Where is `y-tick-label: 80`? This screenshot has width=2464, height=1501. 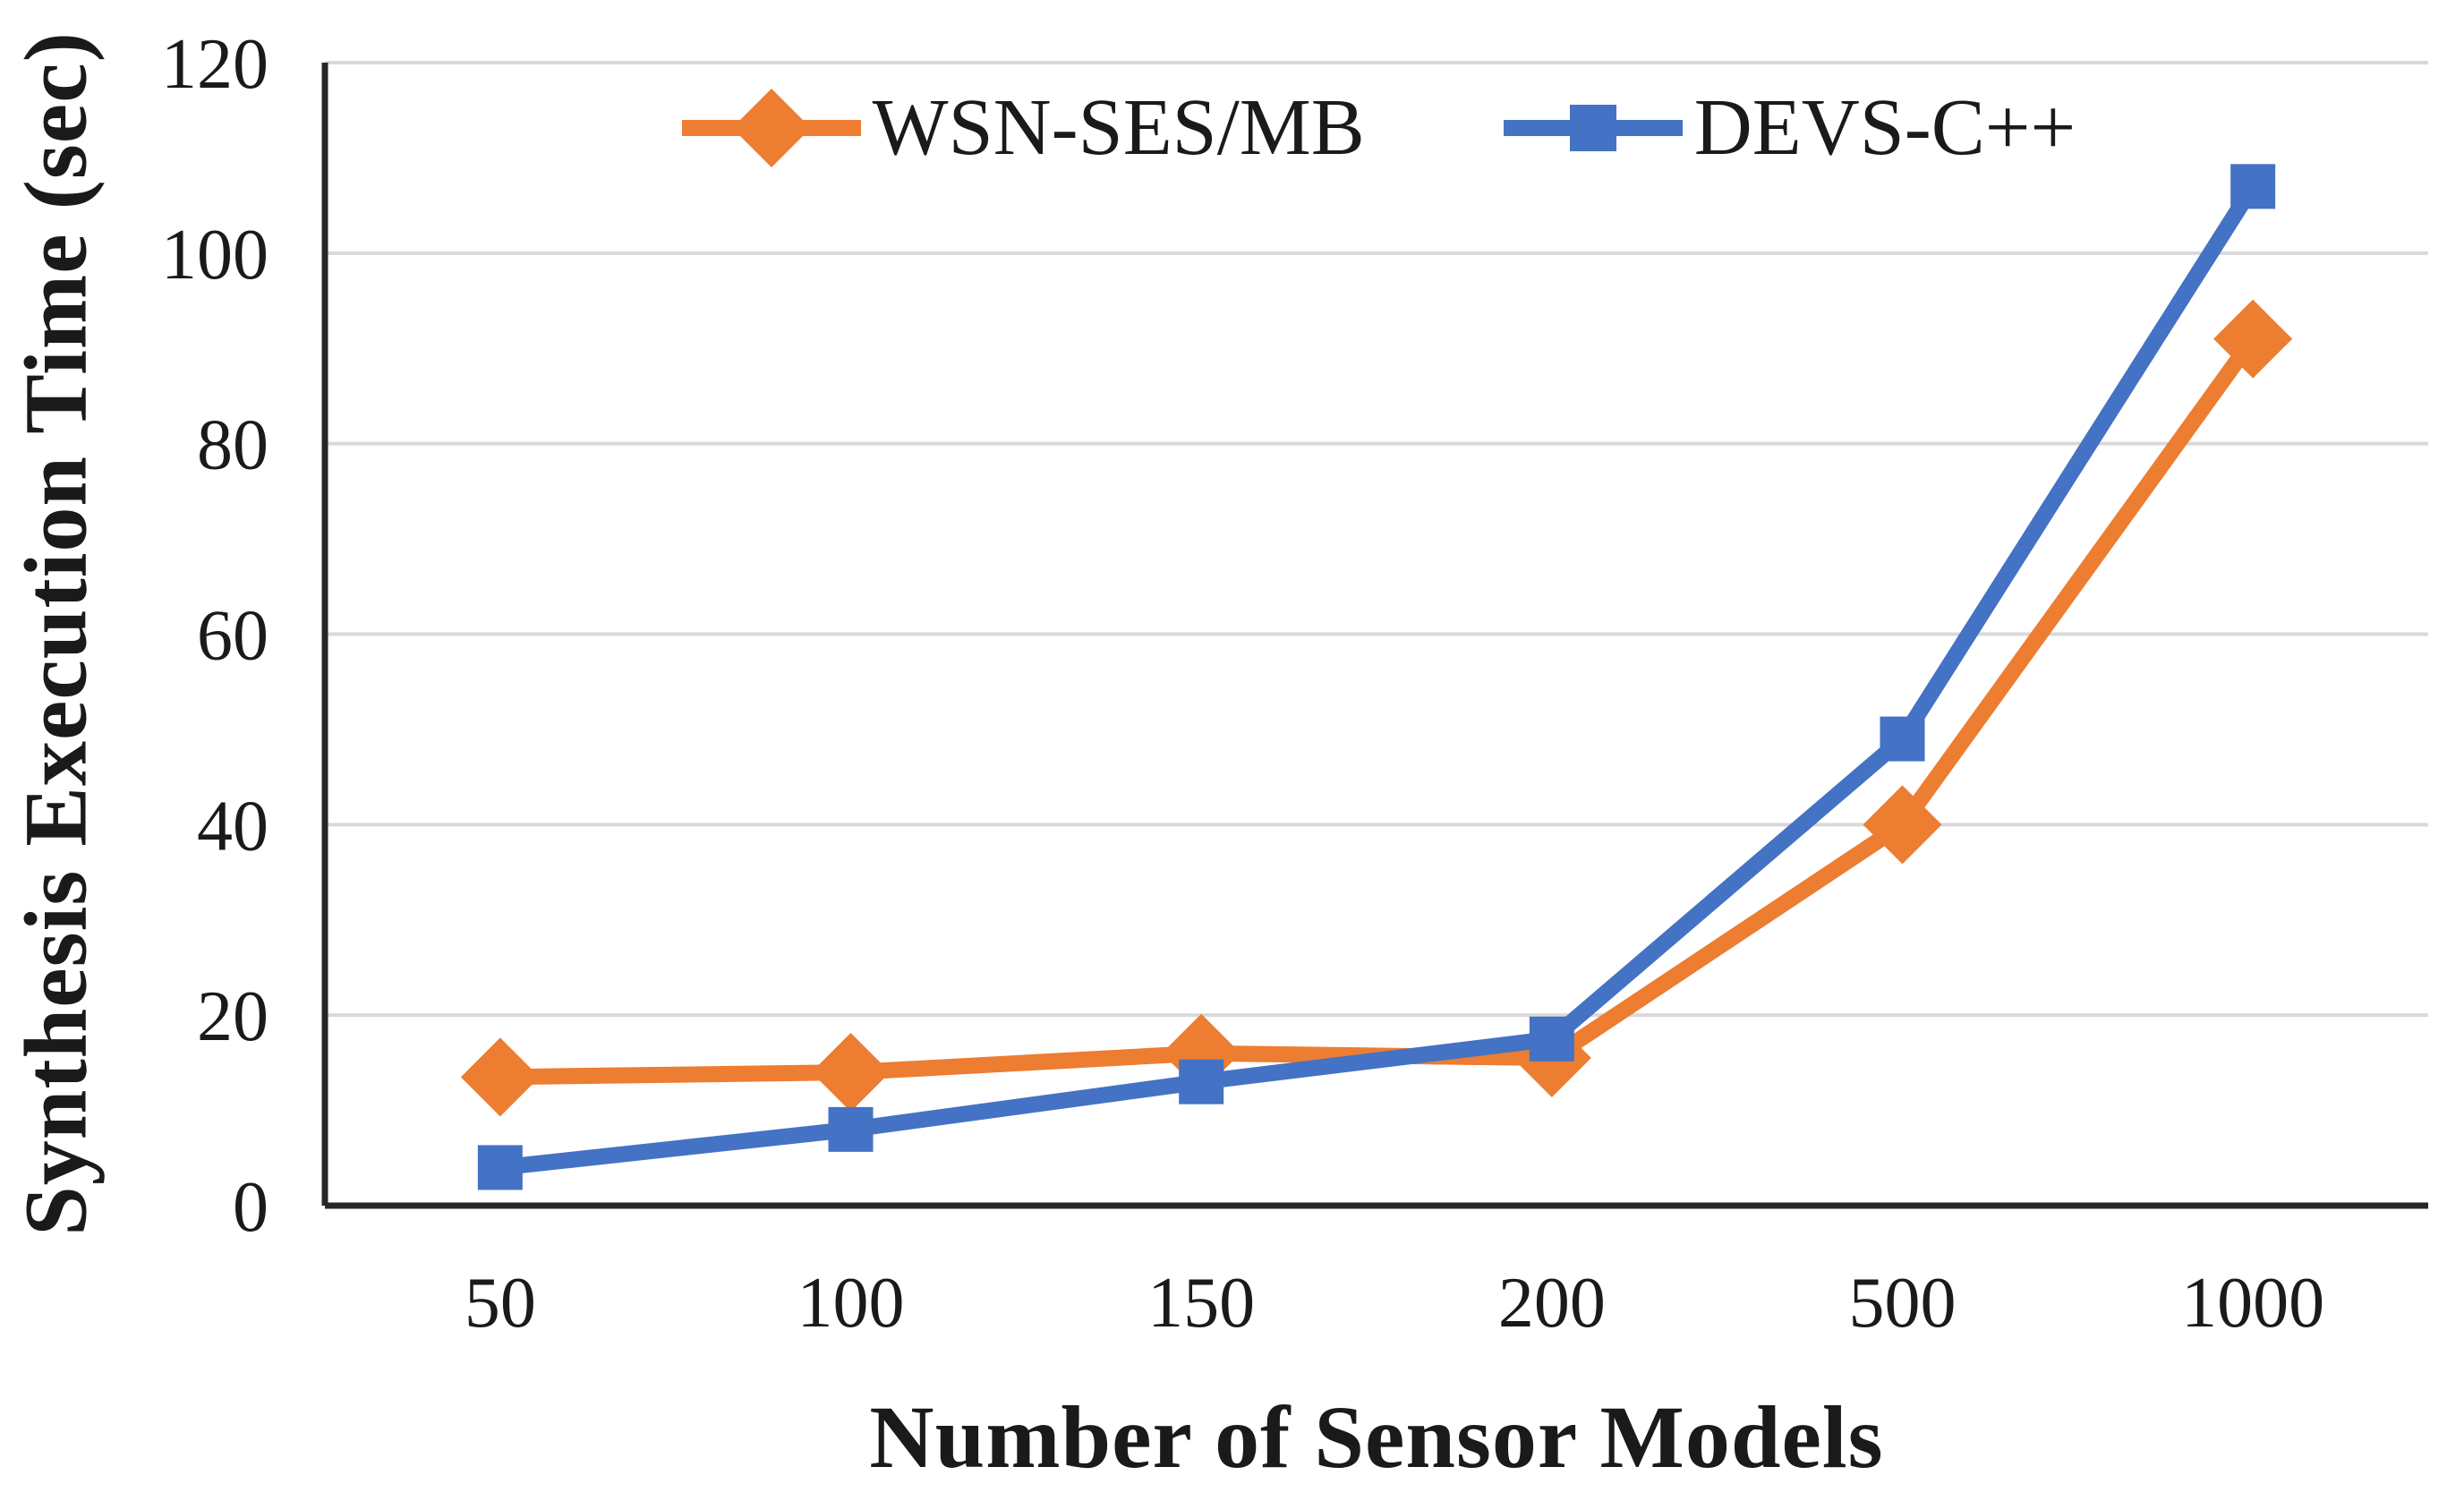
y-tick-label: 80 is located at coordinates (233, 445).